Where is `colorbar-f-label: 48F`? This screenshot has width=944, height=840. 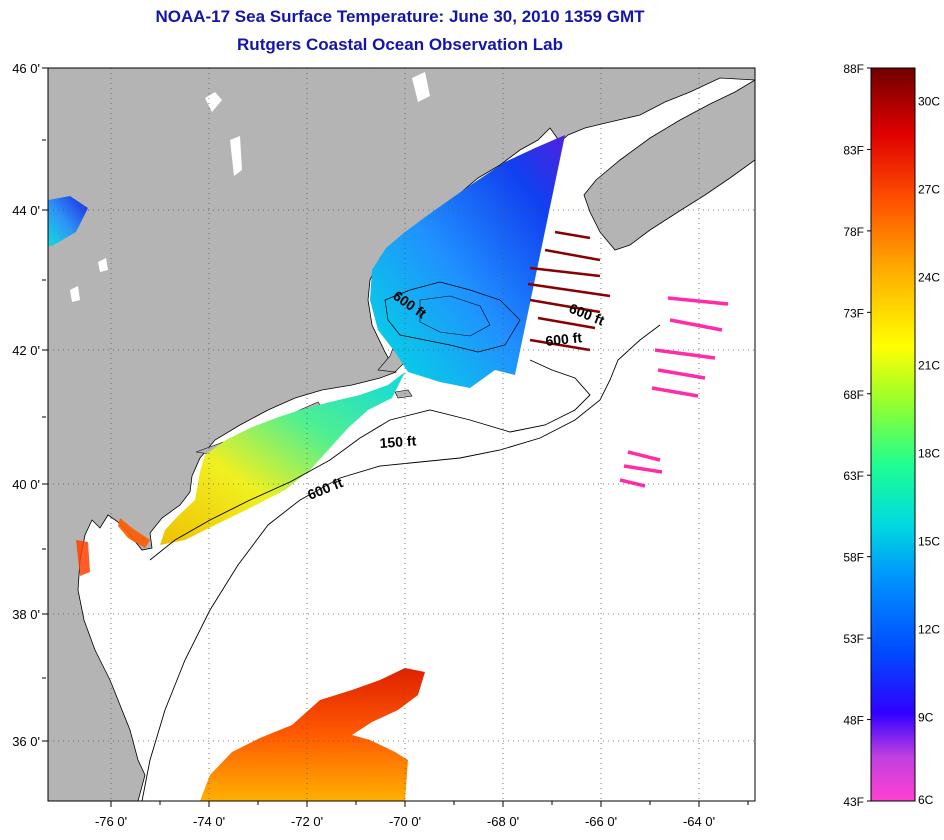 colorbar-f-label: 48F is located at coordinates (853, 721).